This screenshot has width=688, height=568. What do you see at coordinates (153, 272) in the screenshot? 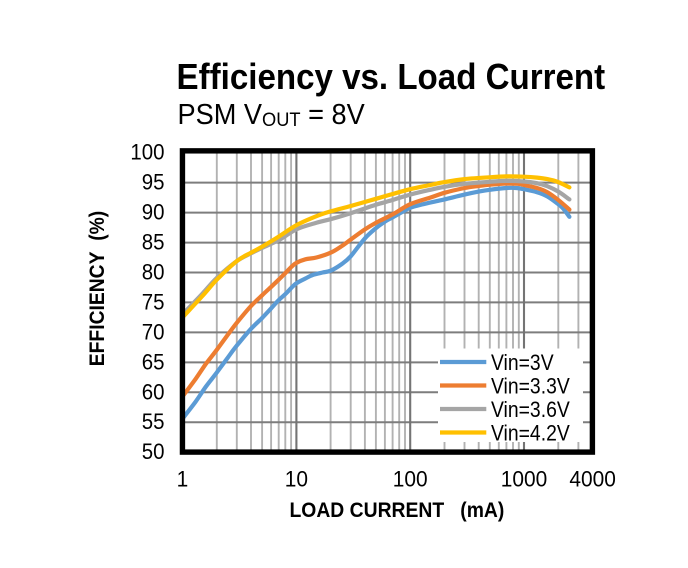
I see `svg-text: 80` at bounding box center [153, 272].